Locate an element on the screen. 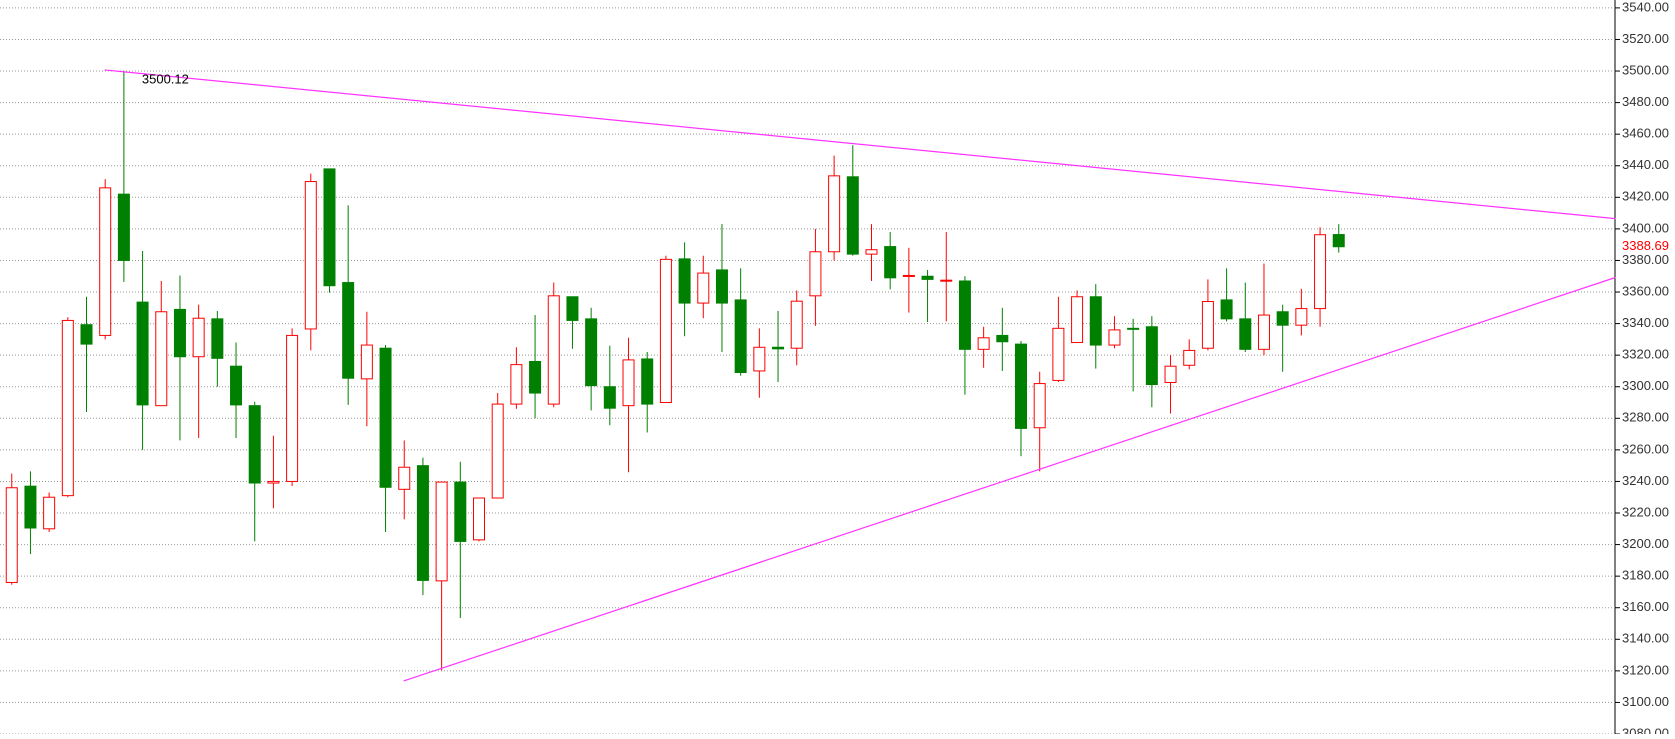 The width and height of the screenshot is (1675, 739). y-tick-label: 3460.00 is located at coordinates (1645, 133).